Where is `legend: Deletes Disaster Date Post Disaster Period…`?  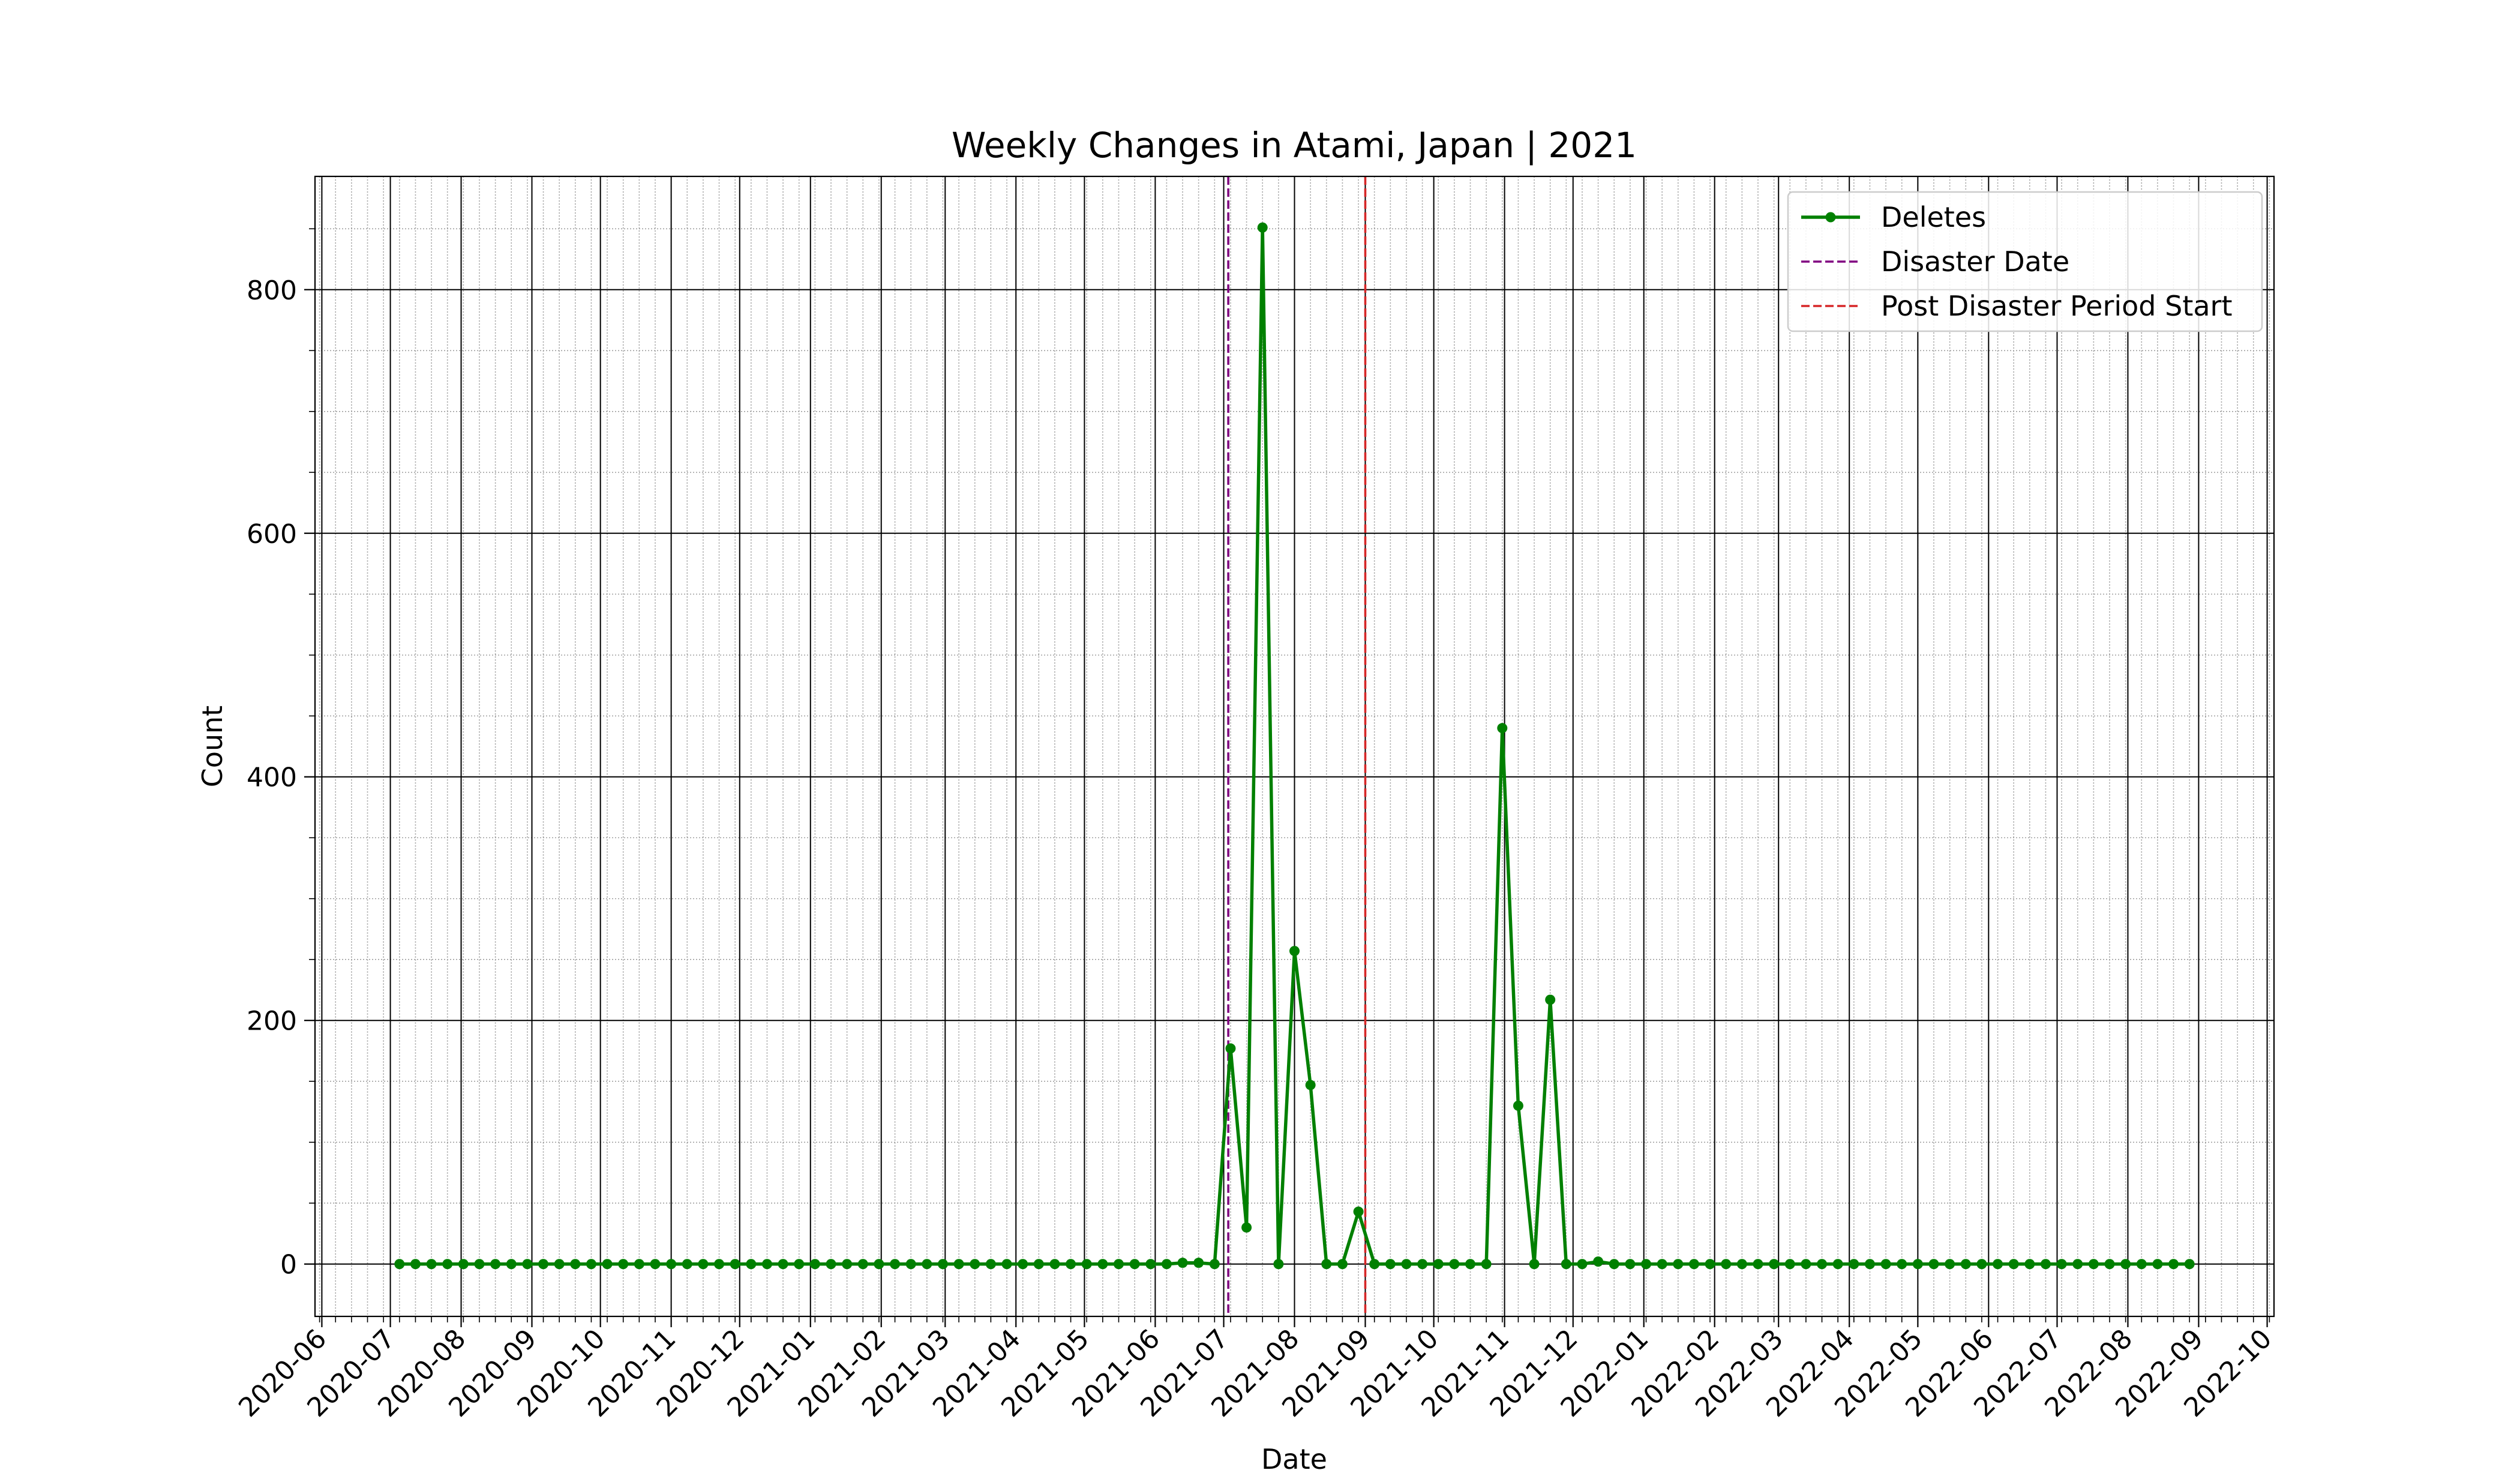 legend: Deletes Disaster Date Post Disaster Period… is located at coordinates (2025, 261).